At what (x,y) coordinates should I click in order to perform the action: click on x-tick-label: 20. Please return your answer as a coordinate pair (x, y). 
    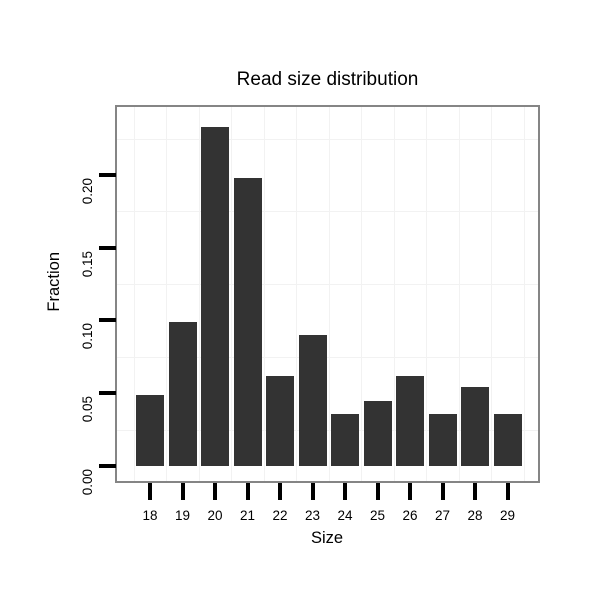
    Looking at the image, I should click on (215, 515).